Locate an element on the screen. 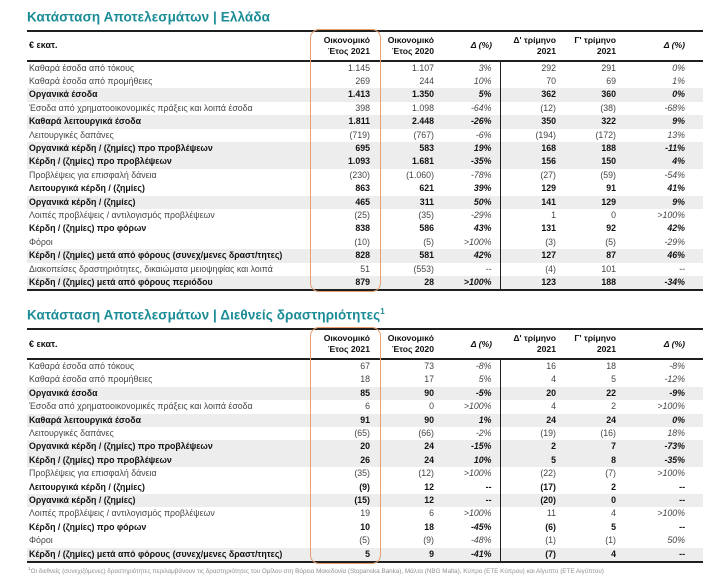  cell-q3-2021: 22 is located at coordinates (611, 392).